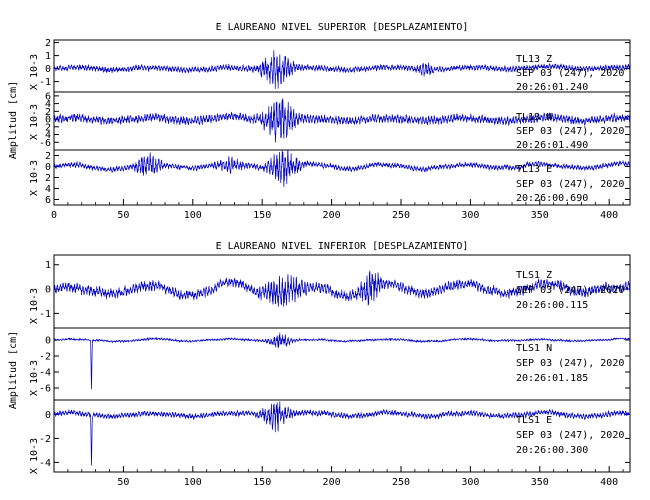 This screenshot has height=500, width=650. What do you see at coordinates (534, 169) in the screenshot?
I see `station-label: TL13 E` at bounding box center [534, 169].